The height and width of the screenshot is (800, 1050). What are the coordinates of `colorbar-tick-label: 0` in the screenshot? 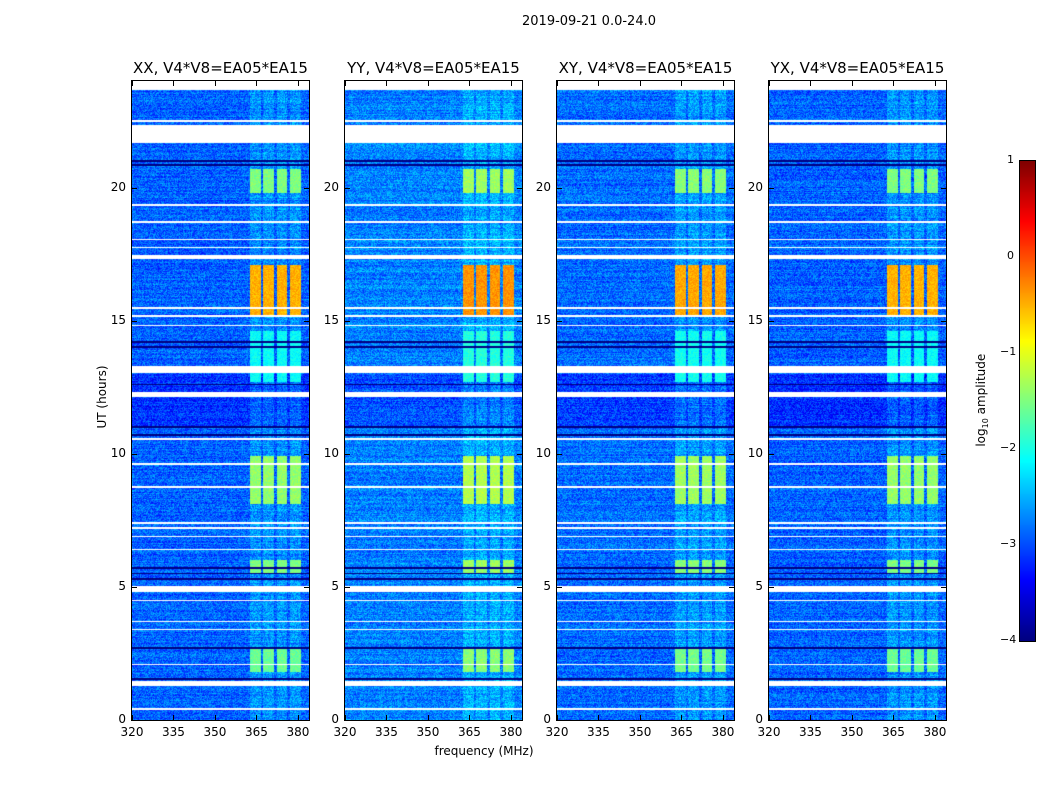 It's located at (1010, 255).